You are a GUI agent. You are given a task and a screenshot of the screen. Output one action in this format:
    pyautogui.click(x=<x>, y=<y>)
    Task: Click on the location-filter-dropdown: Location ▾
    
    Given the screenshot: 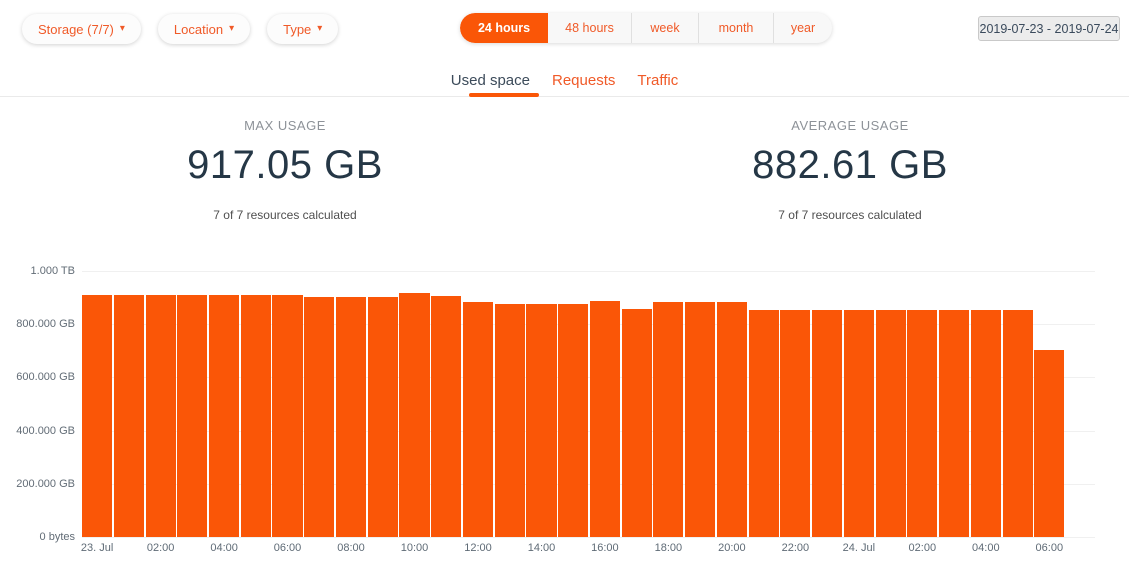 What is the action you would take?
    pyautogui.click(x=204, y=29)
    